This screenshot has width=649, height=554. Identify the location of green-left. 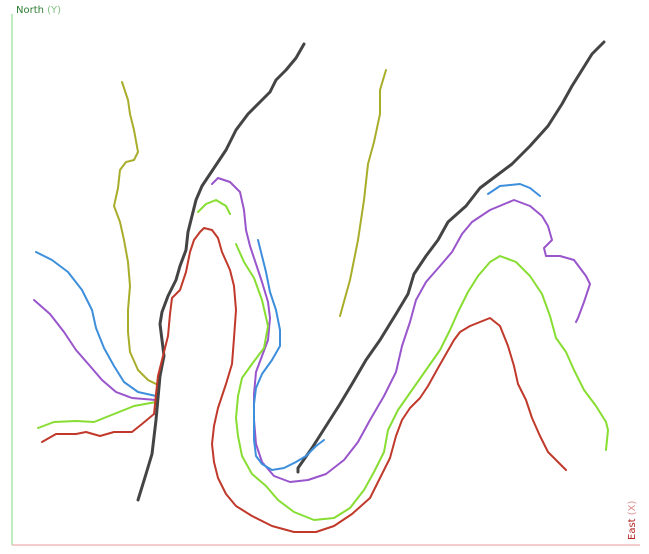
(97, 415).